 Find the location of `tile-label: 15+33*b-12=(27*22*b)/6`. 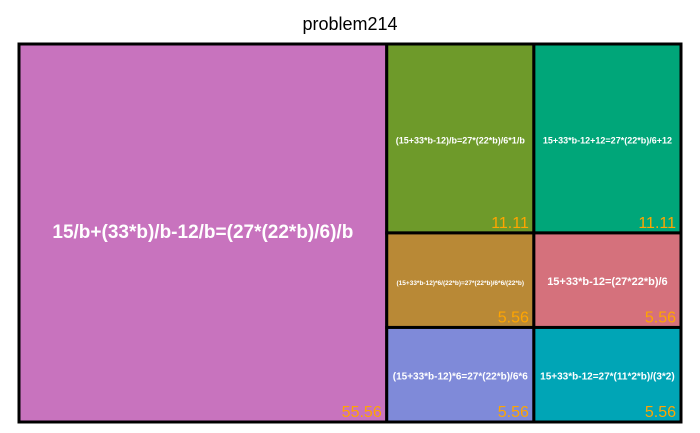

tile-label: 15+33*b-12=(27*22*b)/6 is located at coordinates (607, 282).